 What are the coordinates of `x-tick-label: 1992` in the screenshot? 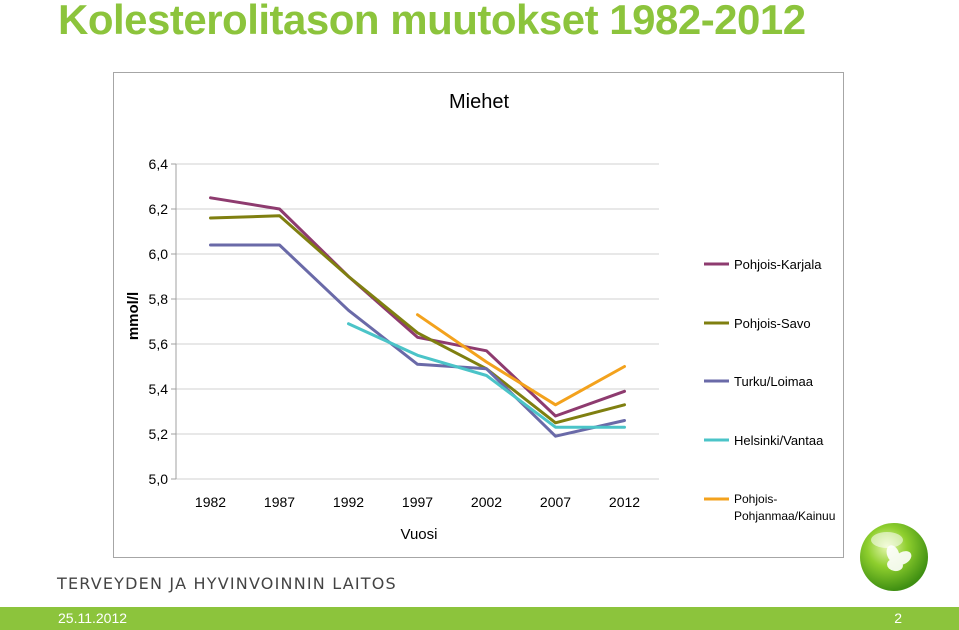 It's located at (348, 502).